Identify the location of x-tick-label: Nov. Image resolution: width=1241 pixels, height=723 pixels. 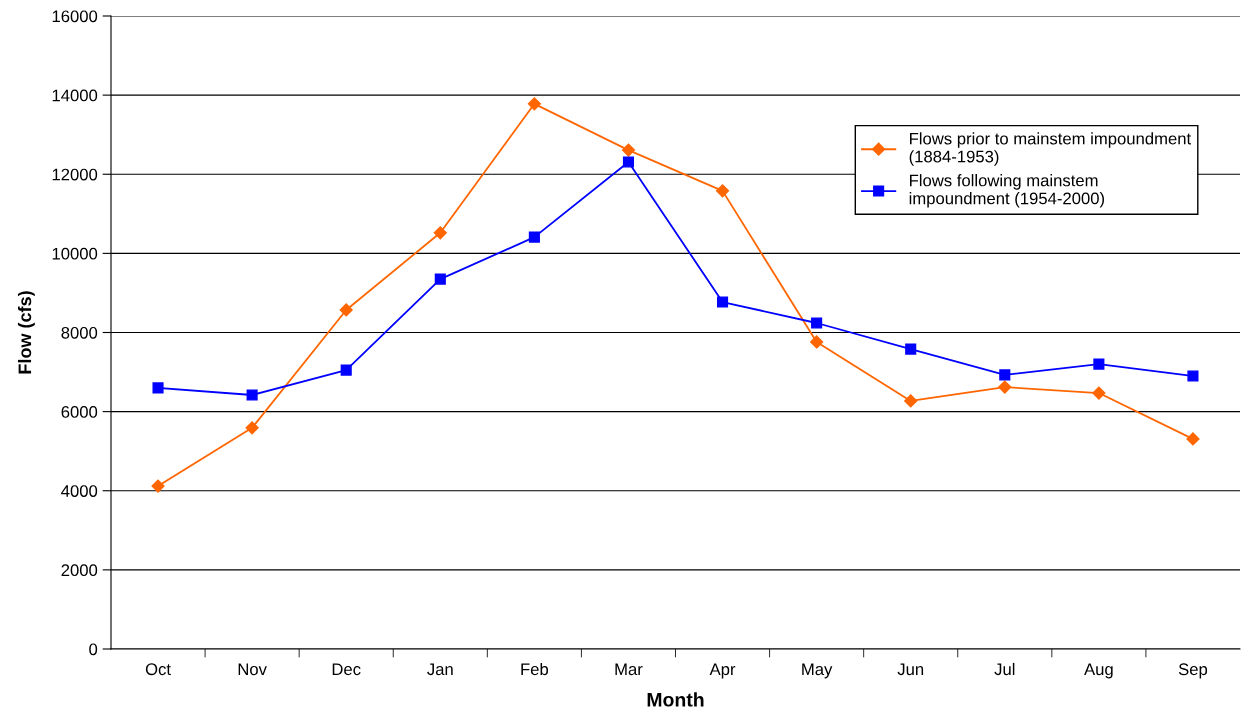
(252, 669).